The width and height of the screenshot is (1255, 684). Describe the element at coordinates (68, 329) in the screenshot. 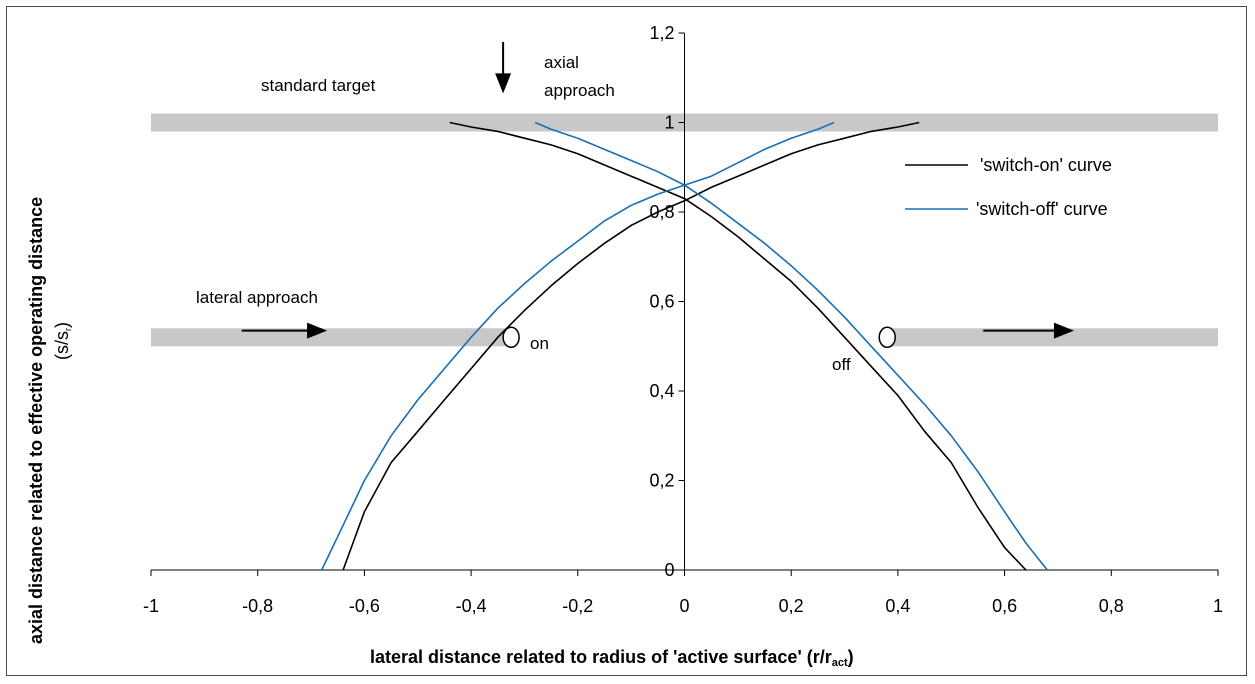

I see `y-axis-units-sub: r` at that location.